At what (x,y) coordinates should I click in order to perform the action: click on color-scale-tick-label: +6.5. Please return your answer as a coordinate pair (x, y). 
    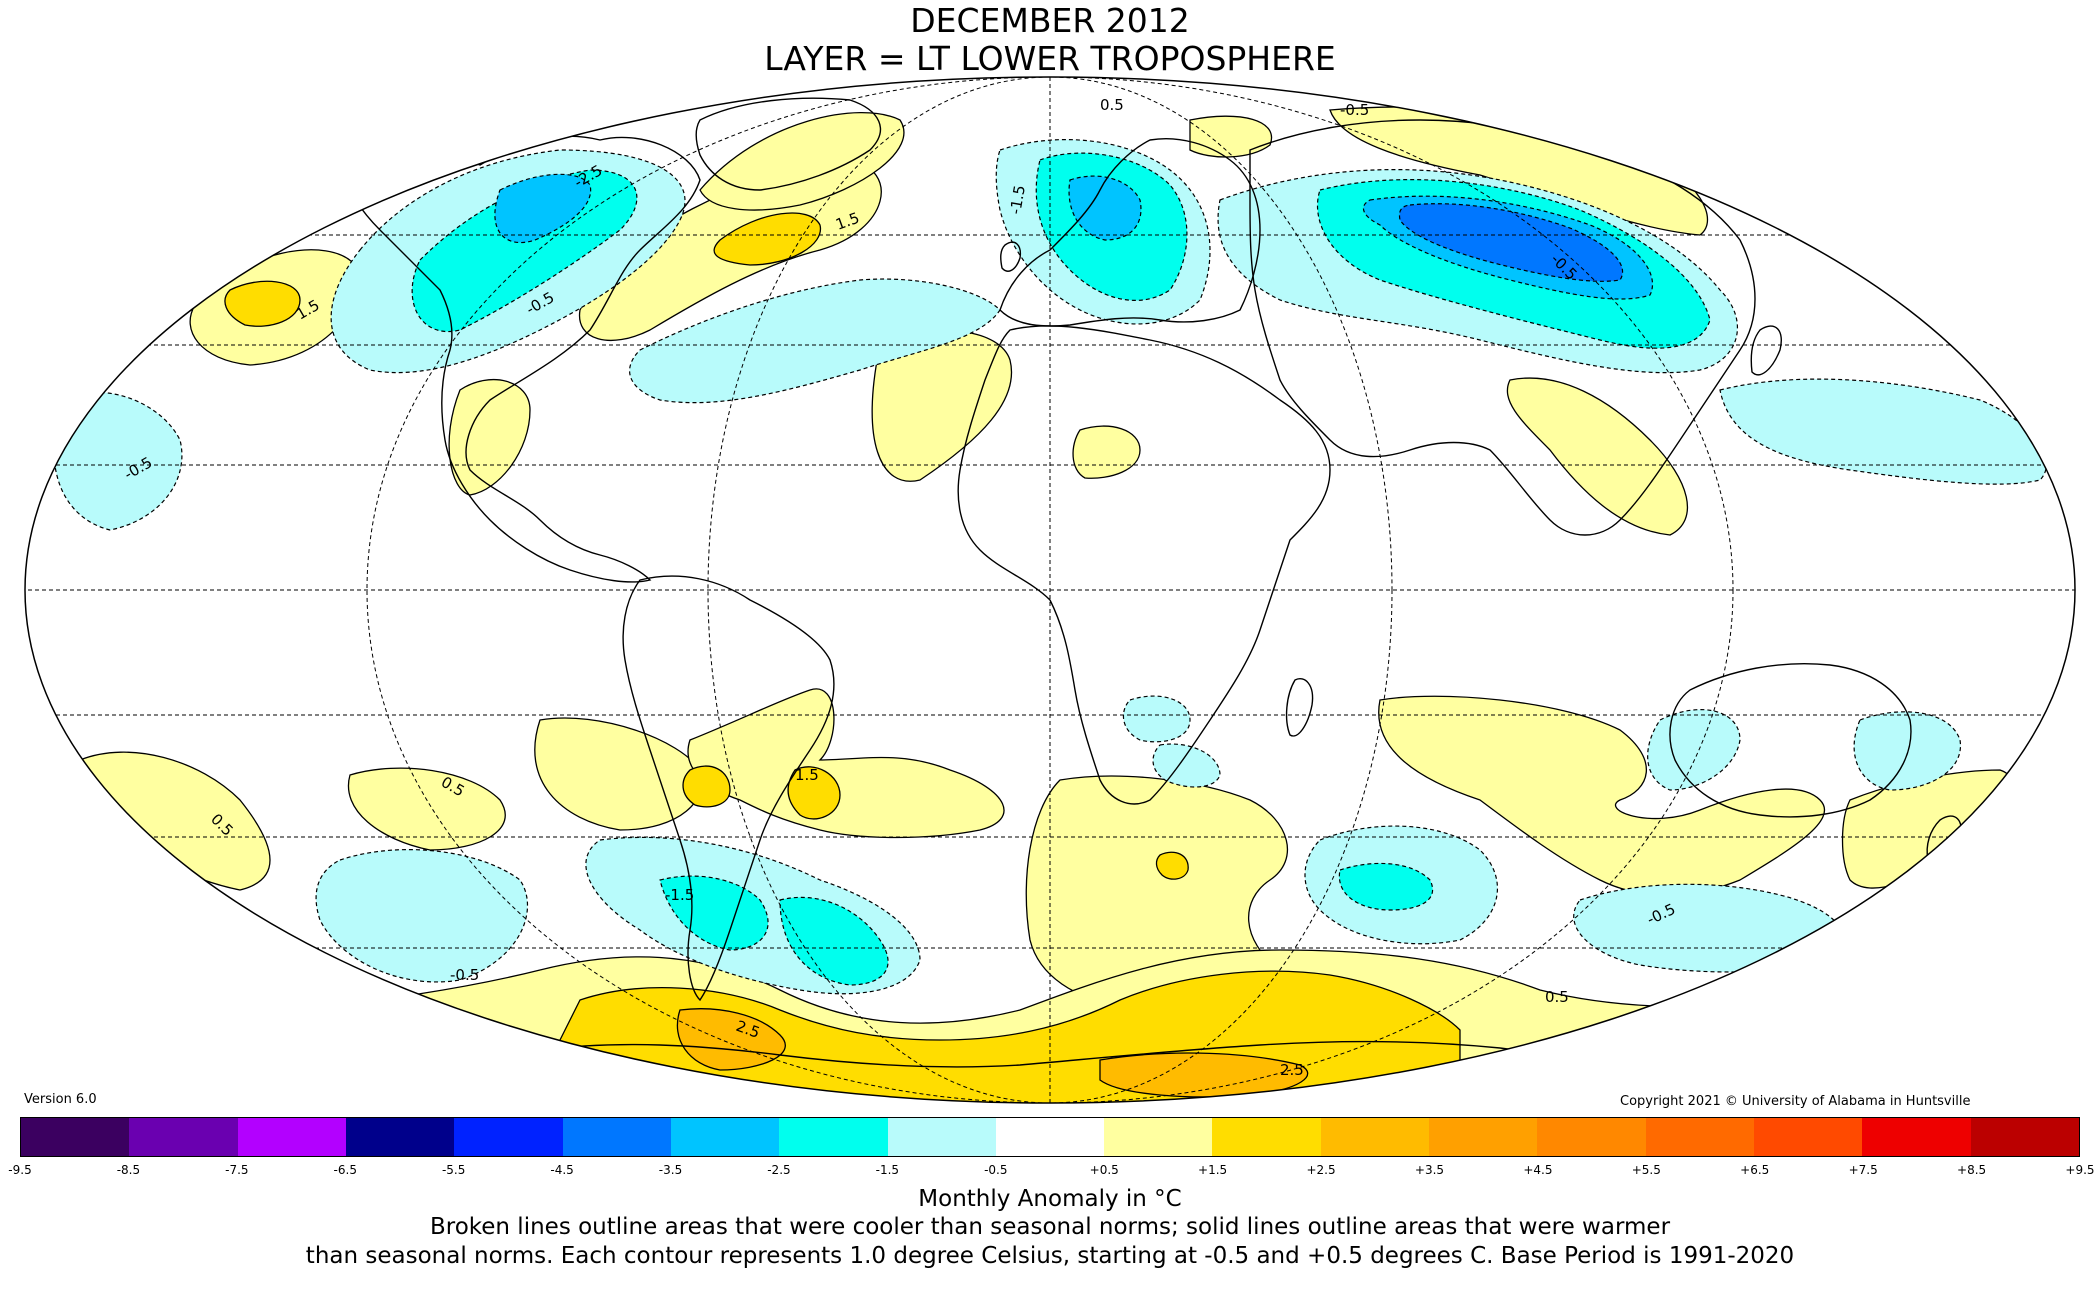
    Looking at the image, I should click on (1755, 1170).